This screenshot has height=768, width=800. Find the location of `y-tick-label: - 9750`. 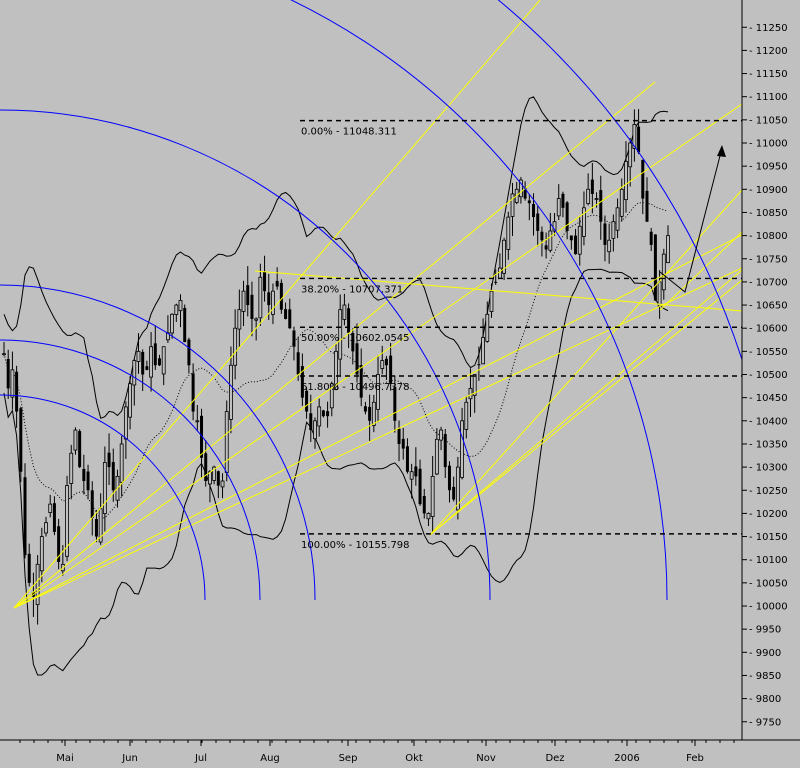

y-tick-label: - 9750 is located at coordinates (765, 722).